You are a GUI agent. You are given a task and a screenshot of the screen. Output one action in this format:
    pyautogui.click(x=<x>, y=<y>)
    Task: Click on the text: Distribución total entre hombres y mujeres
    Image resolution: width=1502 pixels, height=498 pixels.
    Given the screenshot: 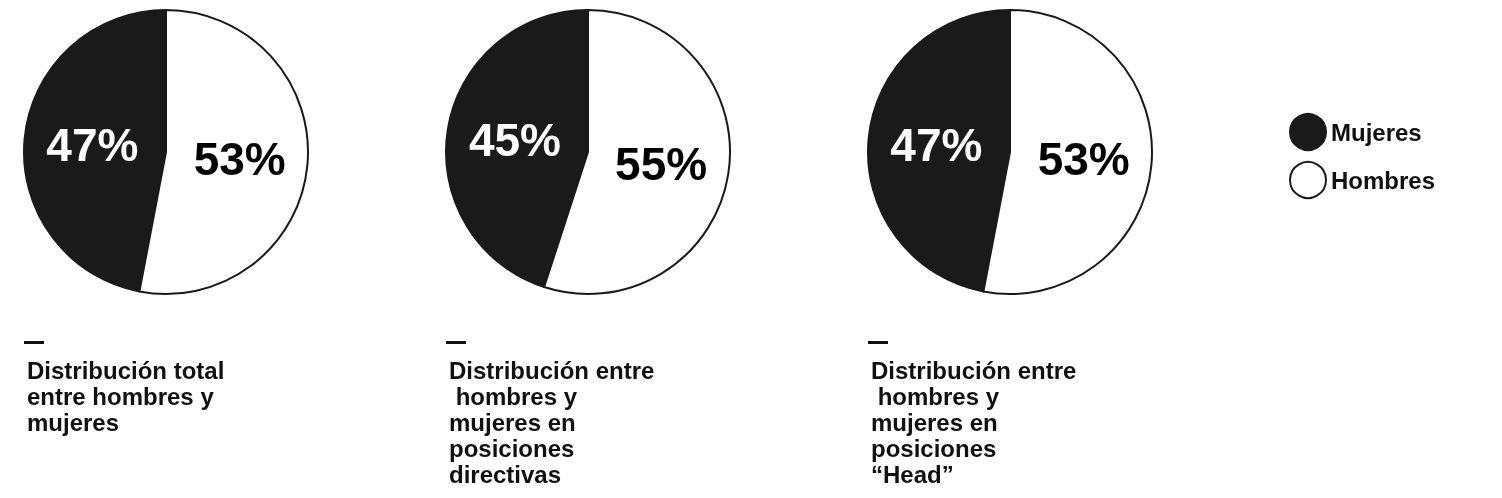 What is the action you would take?
    pyautogui.click(x=129, y=396)
    